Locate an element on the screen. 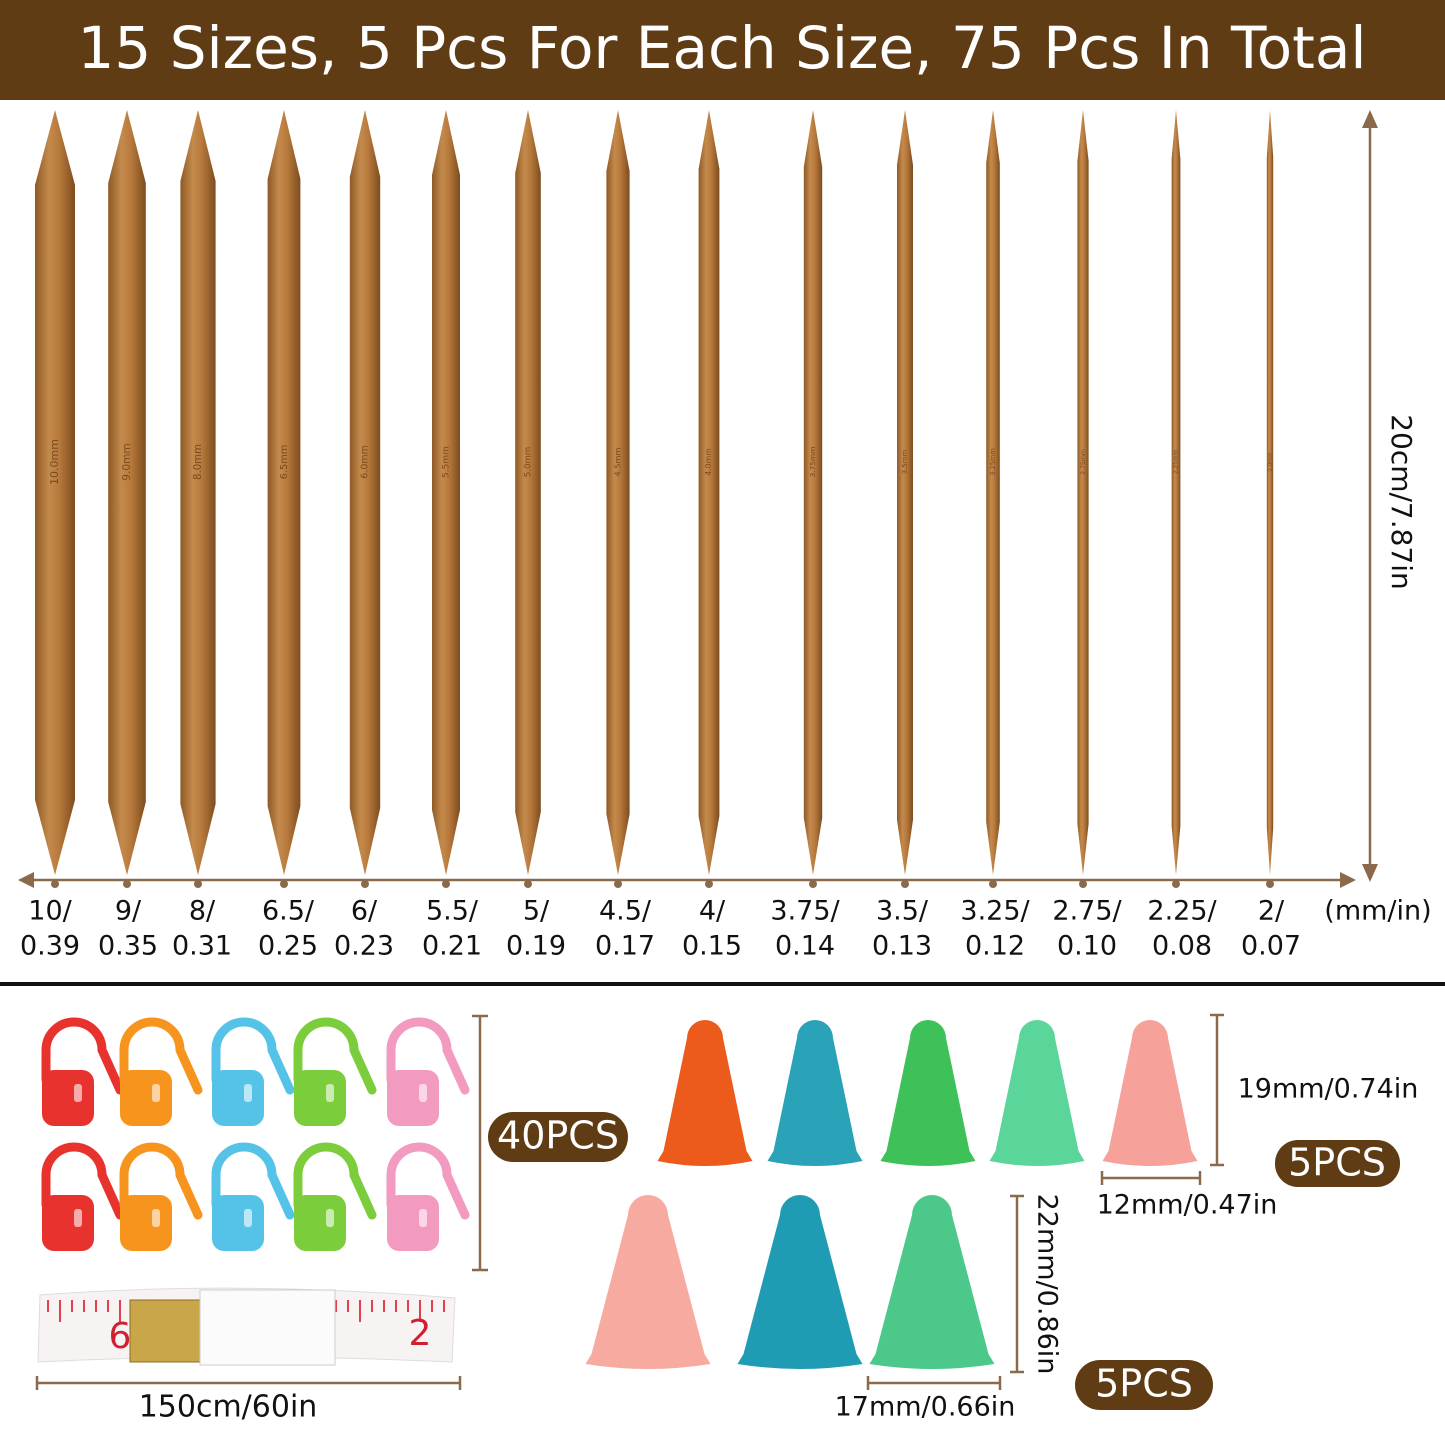 Image resolution: width=1445 pixels, height=1445 pixels. size-in: 0.25 is located at coordinates (288, 946).